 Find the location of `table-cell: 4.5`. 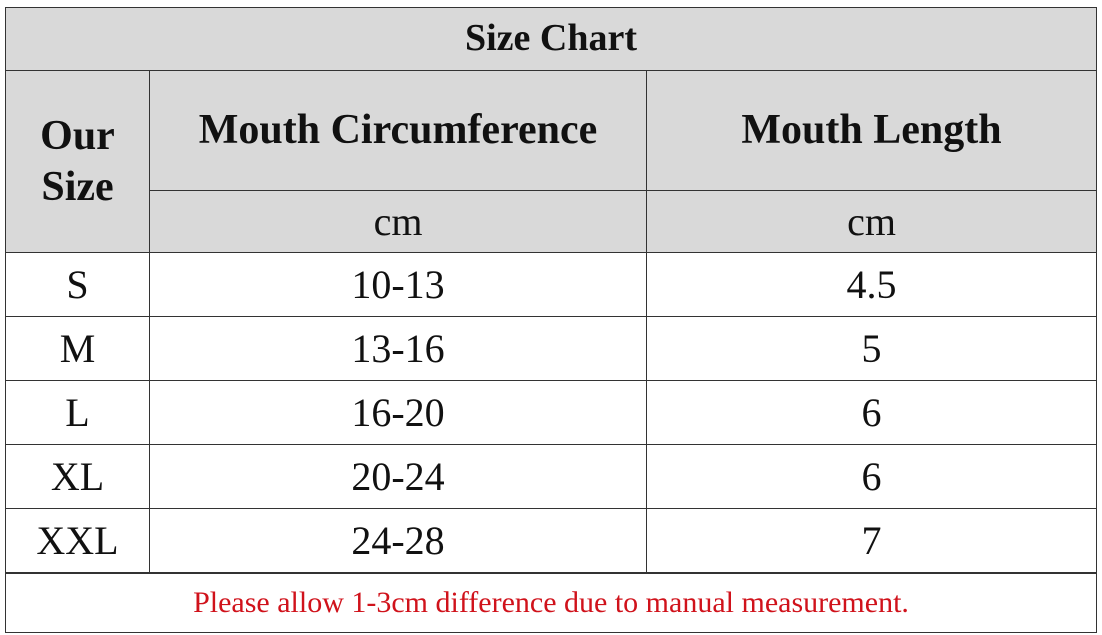

table-cell: 4.5 is located at coordinates (871, 284).